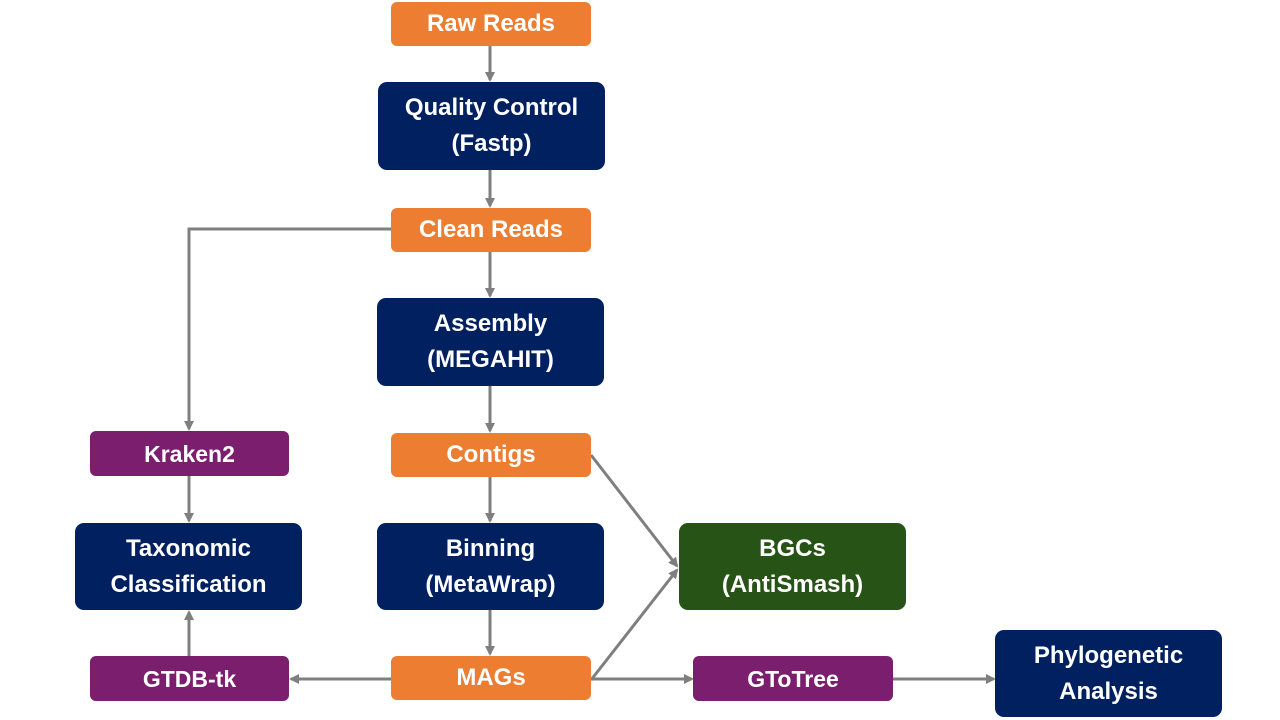  I want to click on node-phylogenetic-analysis-label: Phylogenetic, so click(1108, 655).